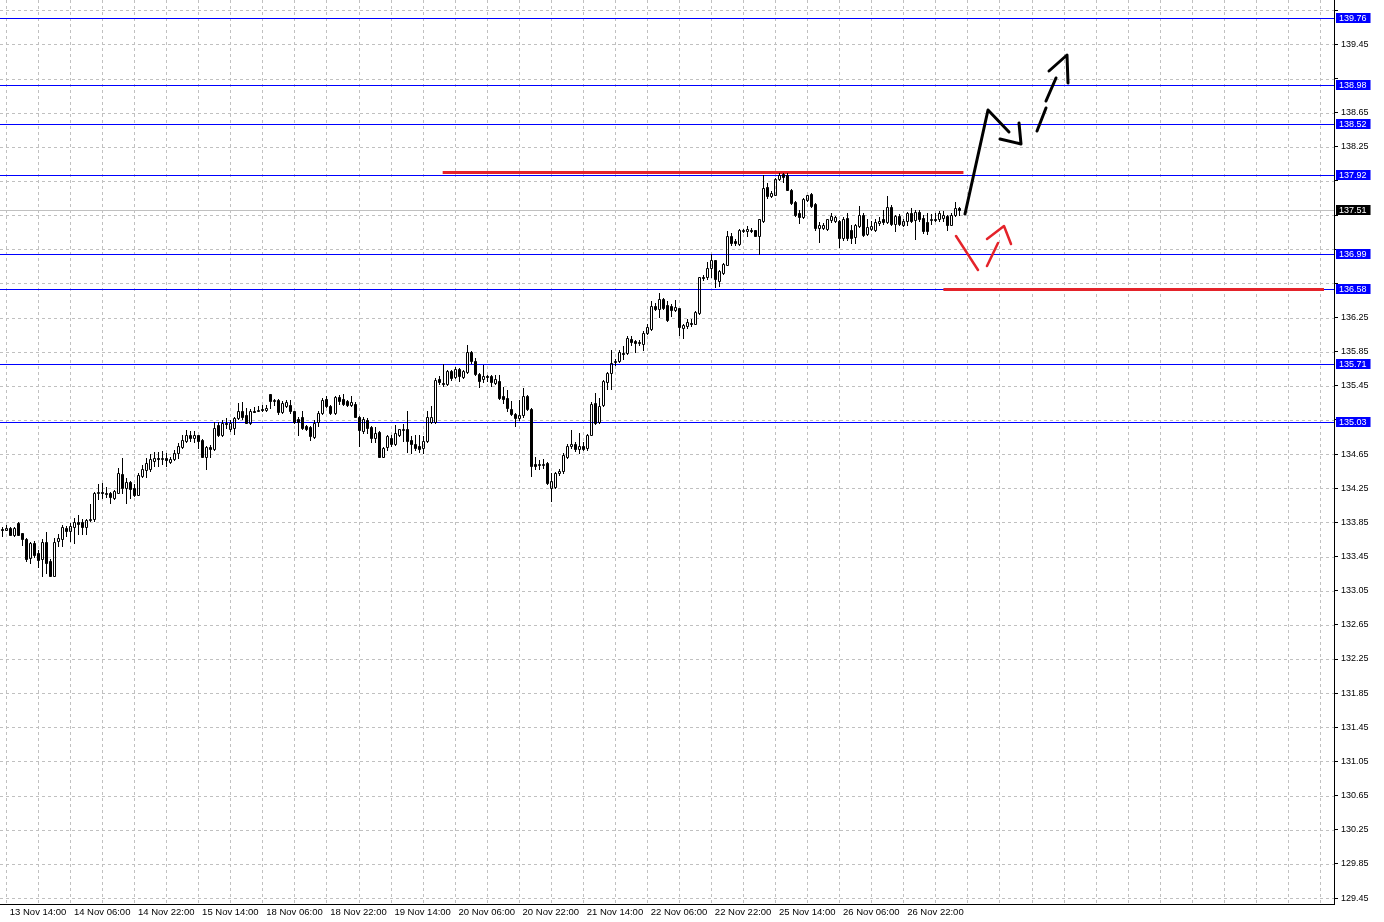 Image resolution: width=1384 pixels, height=922 pixels. What do you see at coordinates (486, 912) in the screenshot?
I see `x-tick-label: 20 Nov 06:00` at bounding box center [486, 912].